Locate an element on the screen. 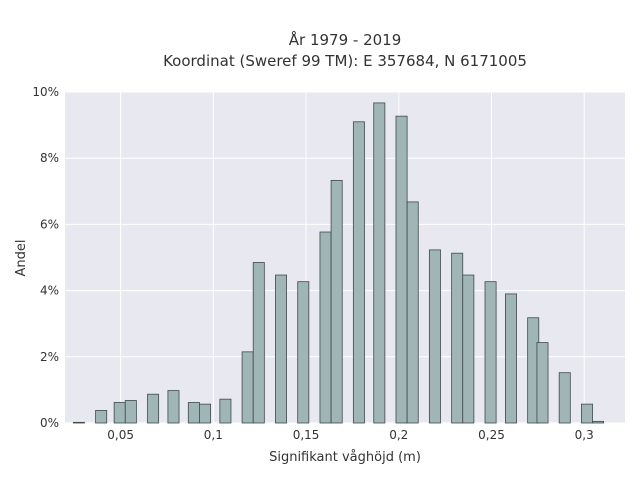 The image size is (640, 480). x-axis-title: Signifikant våghöjd (m) is located at coordinates (345, 457).